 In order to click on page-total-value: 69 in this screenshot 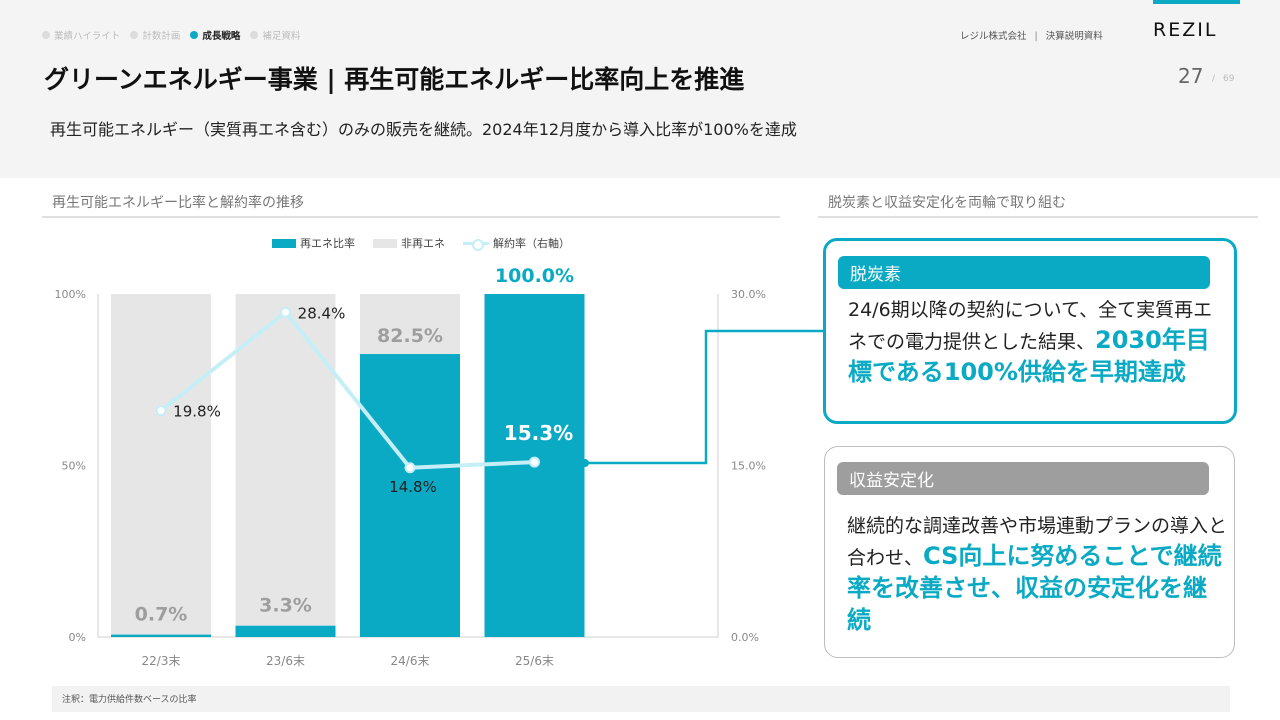, I will do `click(1229, 79)`.